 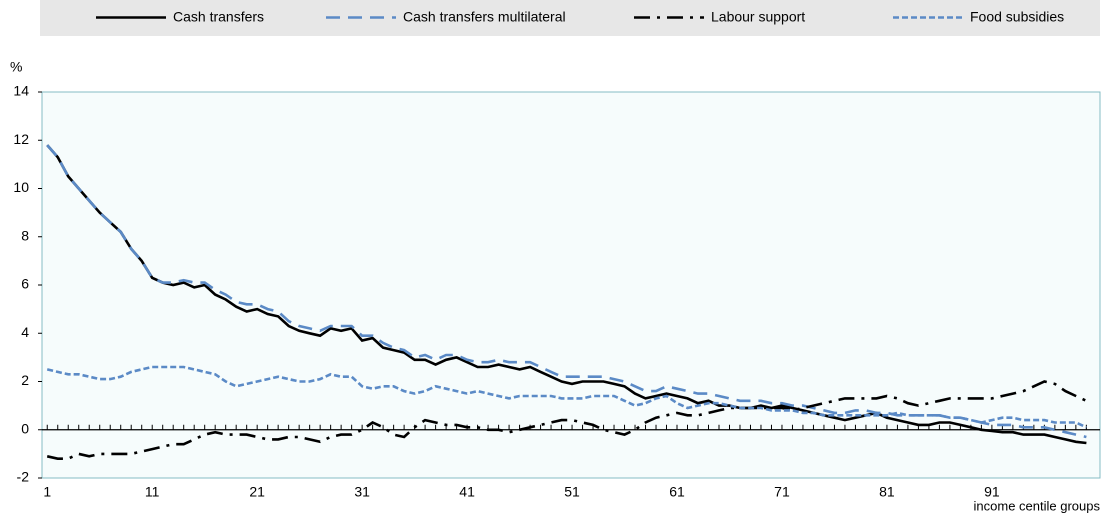 What do you see at coordinates (25, 332) in the screenshot?
I see `y-tick-label: 4` at bounding box center [25, 332].